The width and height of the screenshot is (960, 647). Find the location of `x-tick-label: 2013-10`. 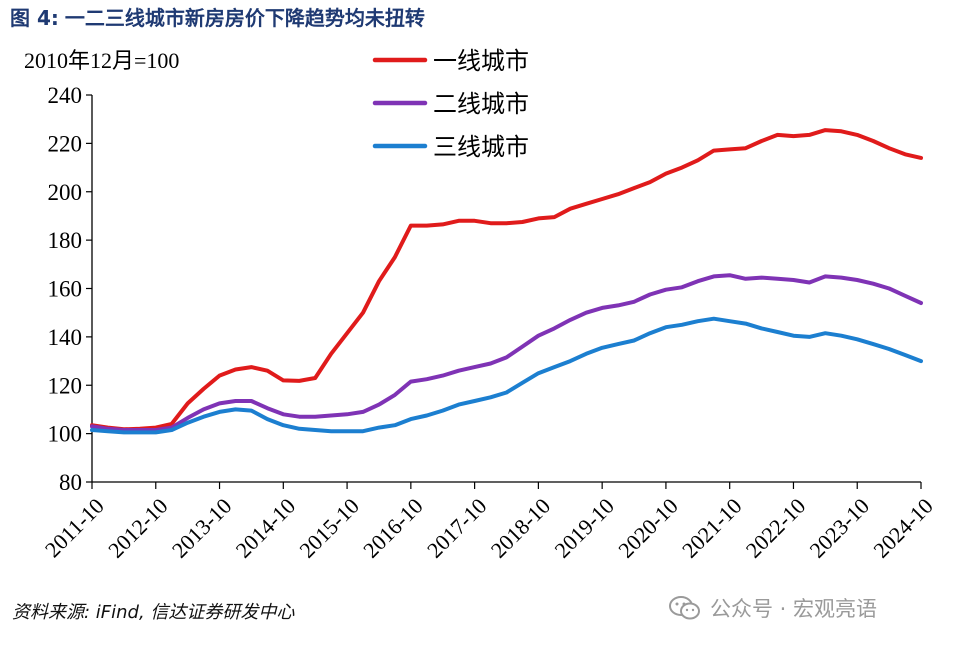

x-tick-label: 2013-10 is located at coordinates (202, 528).